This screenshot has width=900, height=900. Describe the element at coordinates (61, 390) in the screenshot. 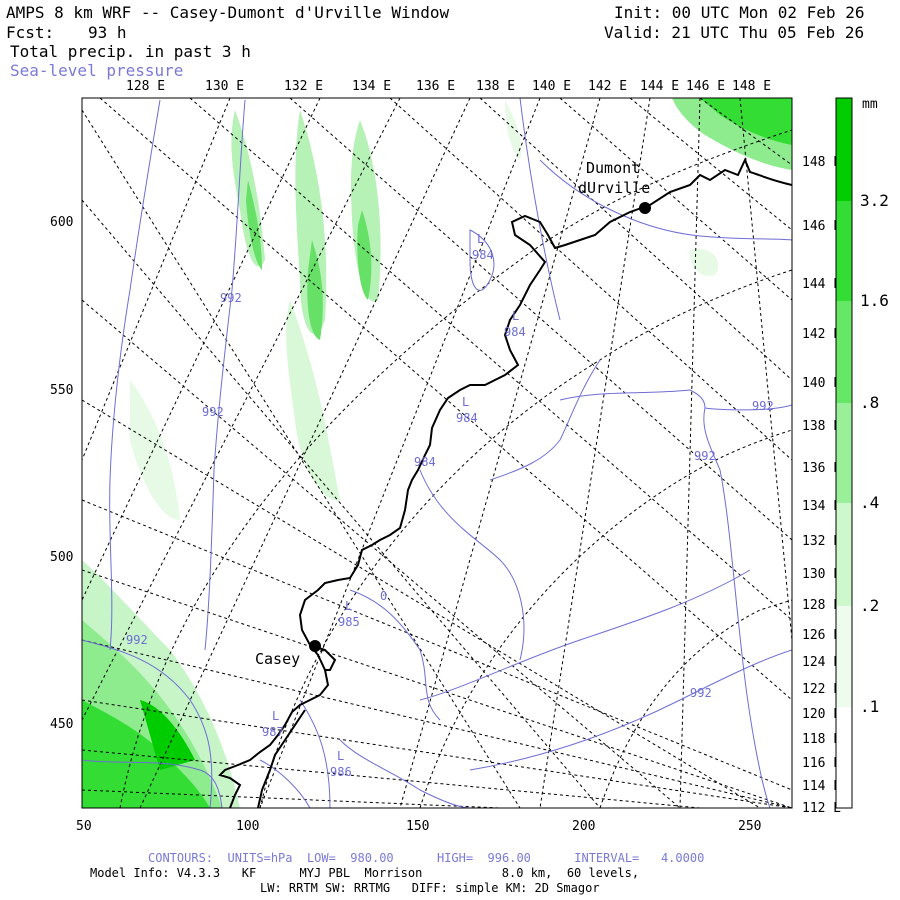

I see `y-tick-label: 550` at that location.